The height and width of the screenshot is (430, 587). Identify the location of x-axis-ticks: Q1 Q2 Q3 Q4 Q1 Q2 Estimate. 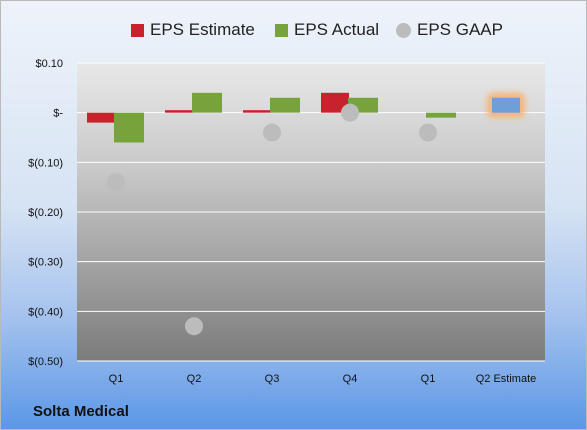
(323, 379).